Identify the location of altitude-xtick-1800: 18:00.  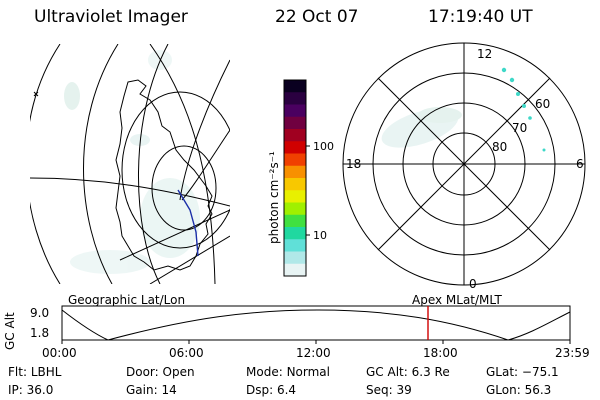
(440, 353).